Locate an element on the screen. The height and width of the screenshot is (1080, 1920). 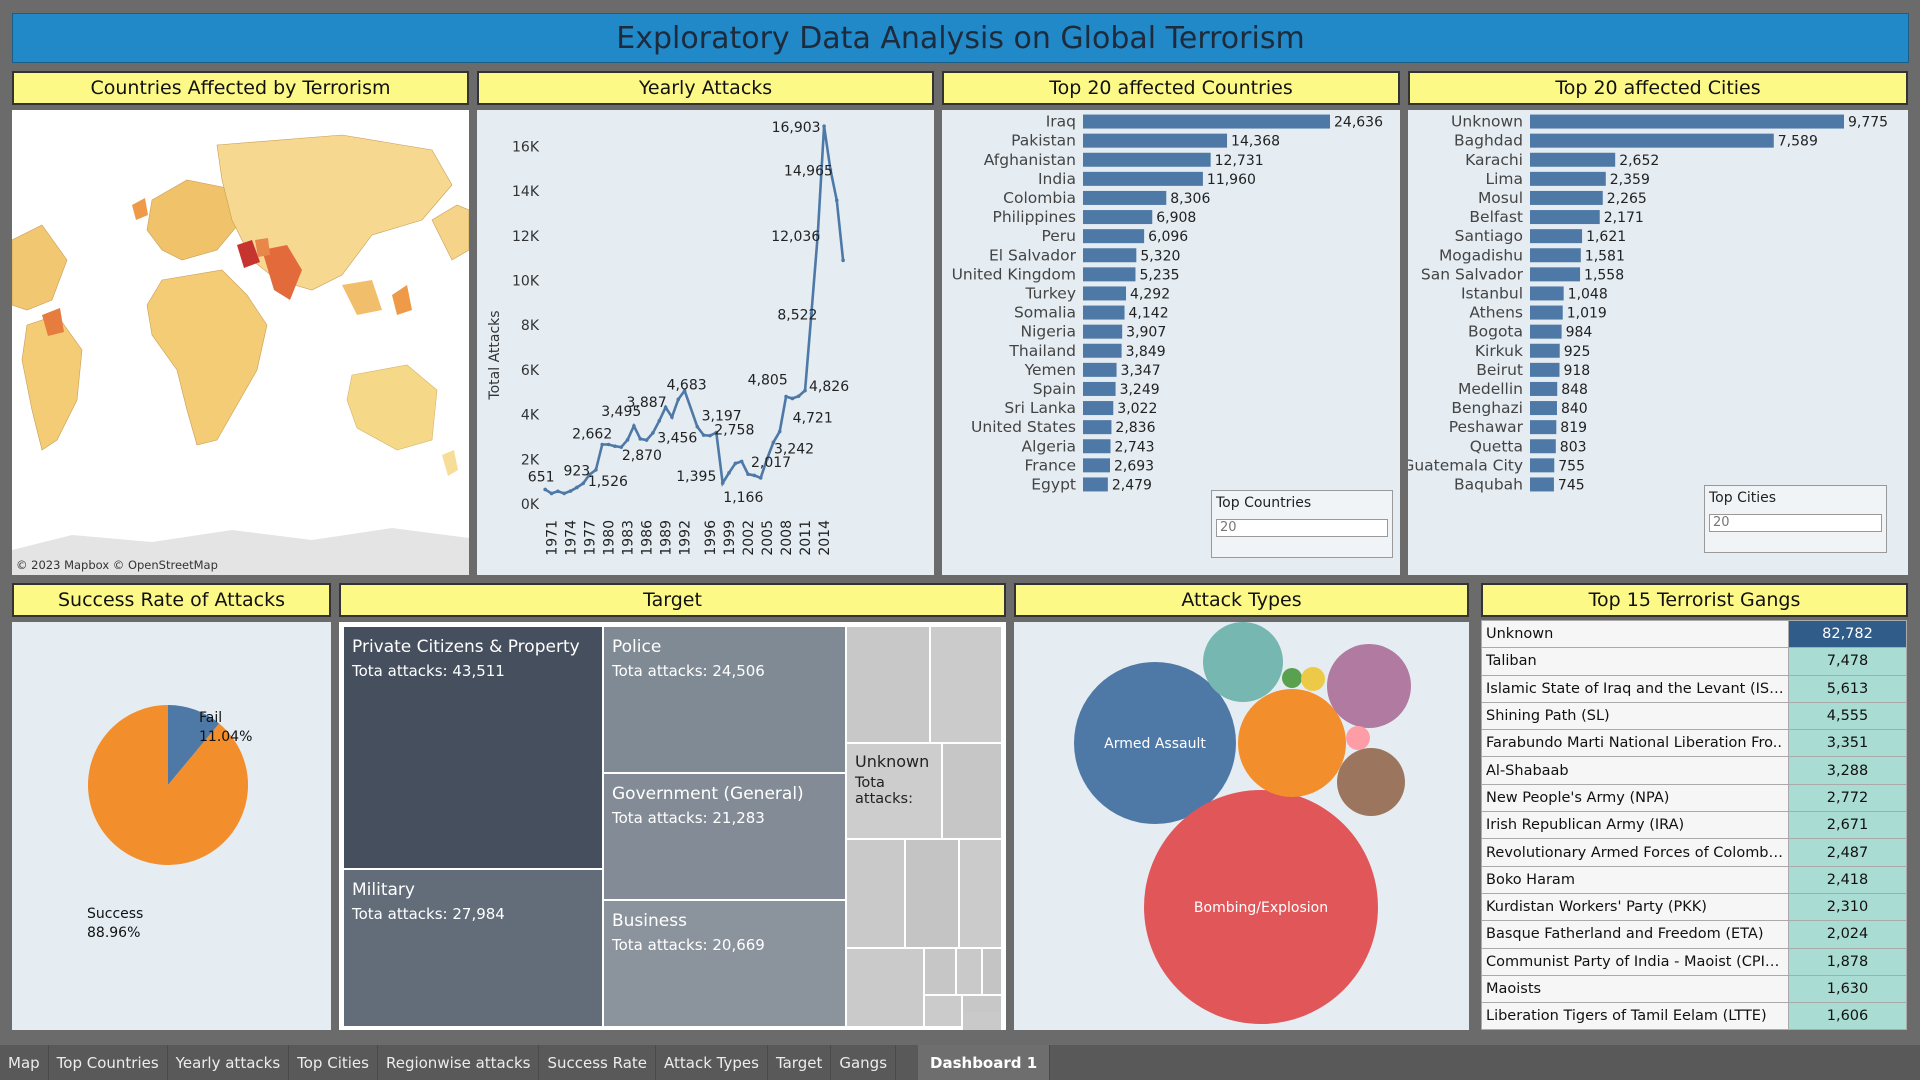
sheet-tab: Gangs is located at coordinates (864, 1062).